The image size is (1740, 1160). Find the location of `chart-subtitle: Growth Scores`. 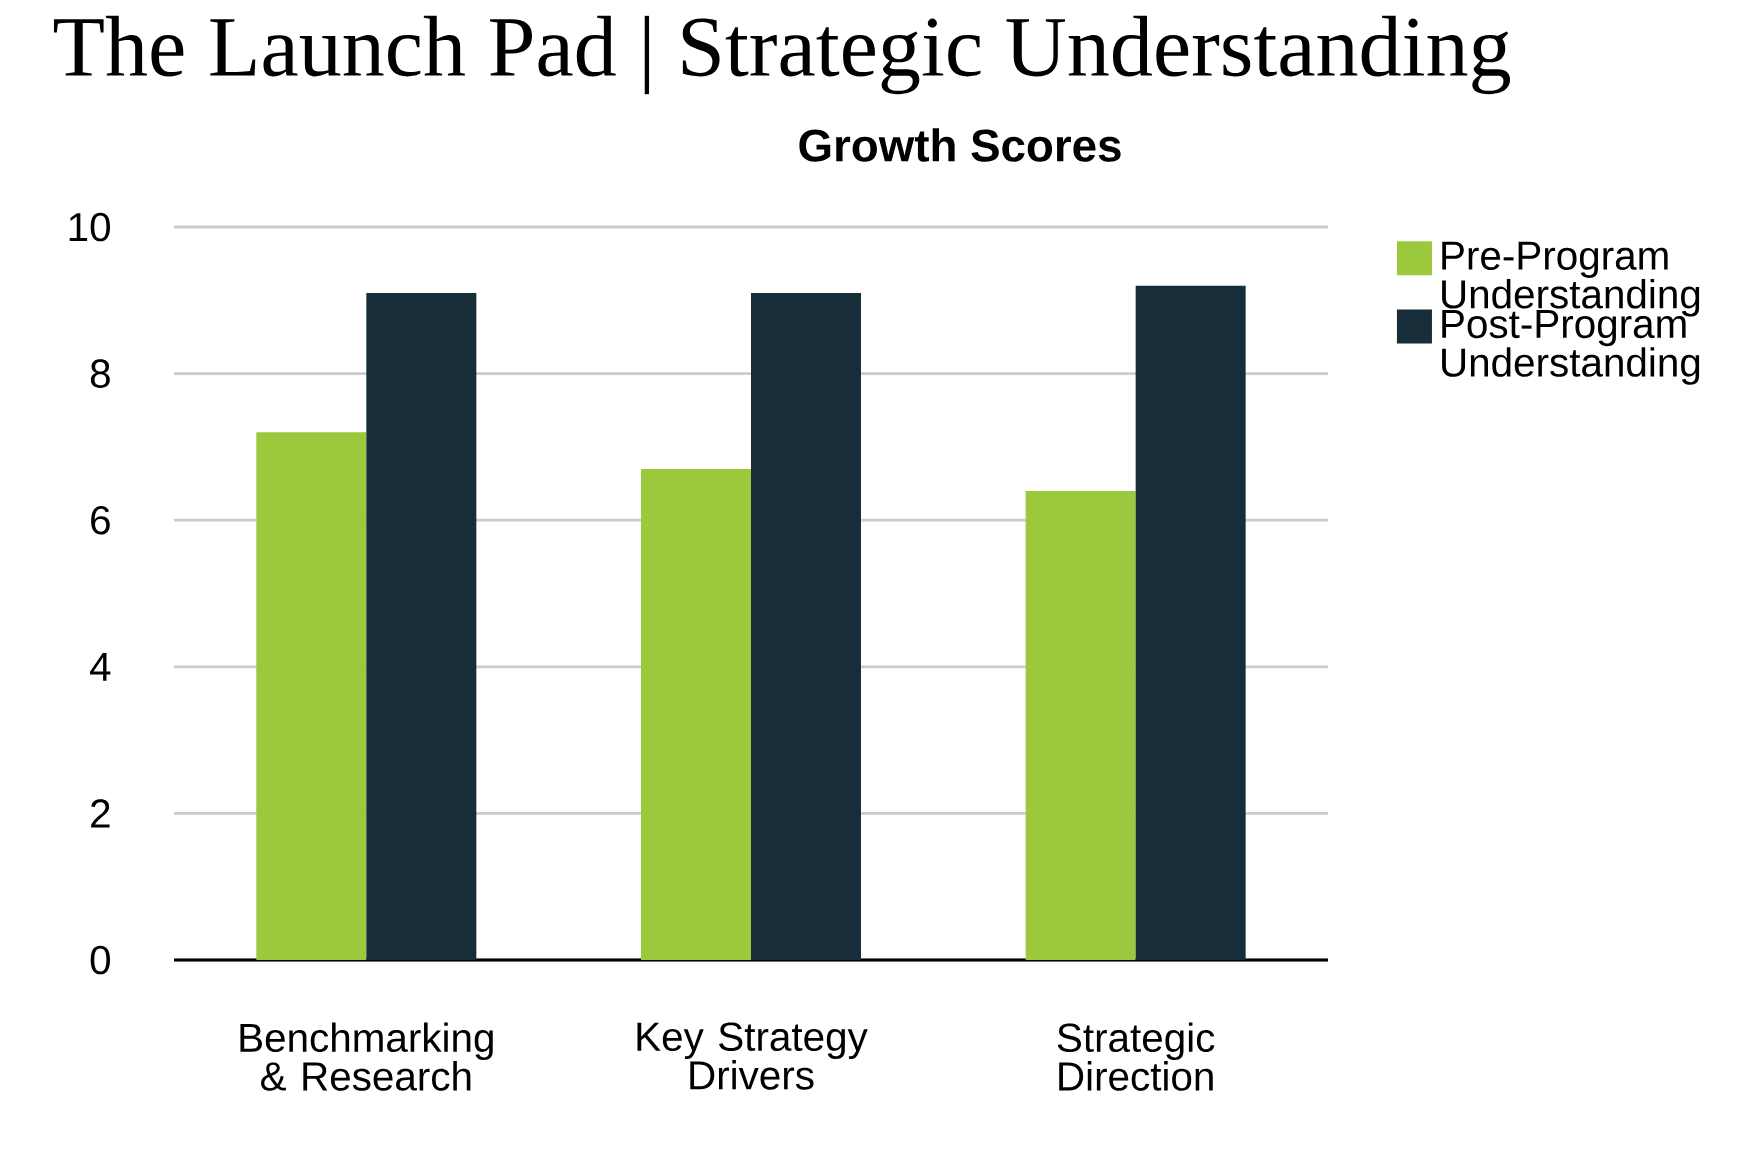

chart-subtitle: Growth Scores is located at coordinates (960, 145).